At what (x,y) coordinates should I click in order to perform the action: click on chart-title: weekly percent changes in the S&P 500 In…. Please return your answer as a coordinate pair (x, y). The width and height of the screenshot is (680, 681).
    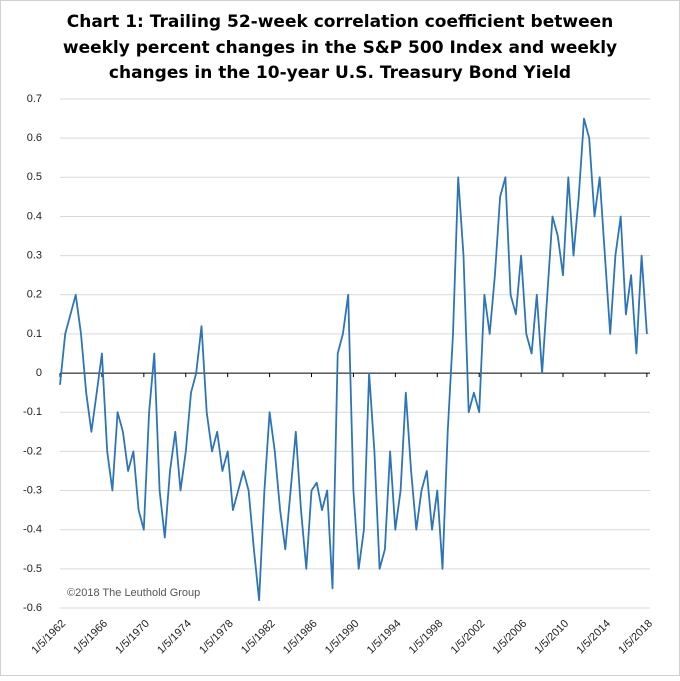
    Looking at the image, I should click on (340, 48).